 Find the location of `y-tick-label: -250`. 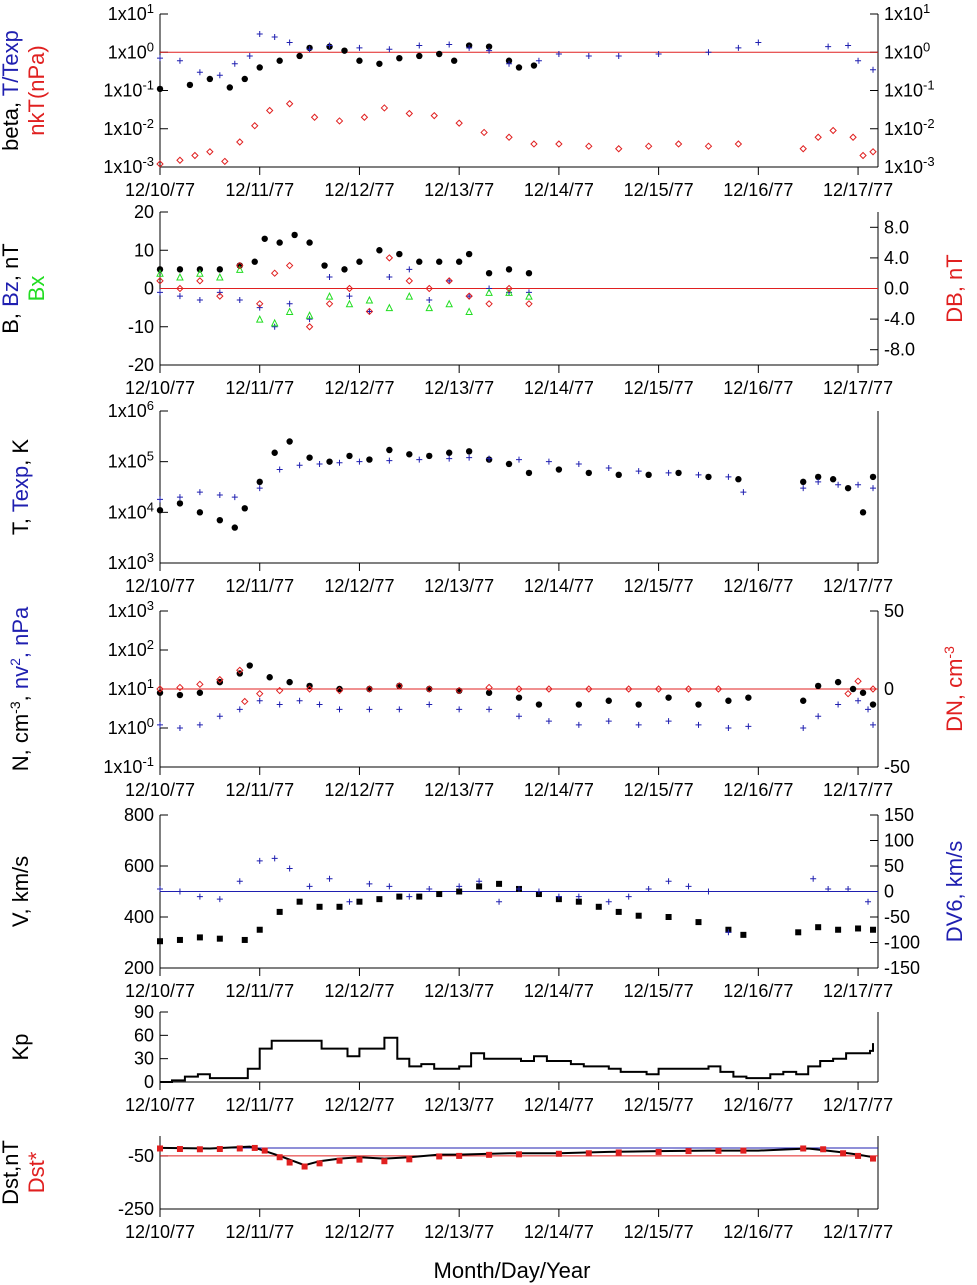

y-tick-label: -250 is located at coordinates (136, 1209).